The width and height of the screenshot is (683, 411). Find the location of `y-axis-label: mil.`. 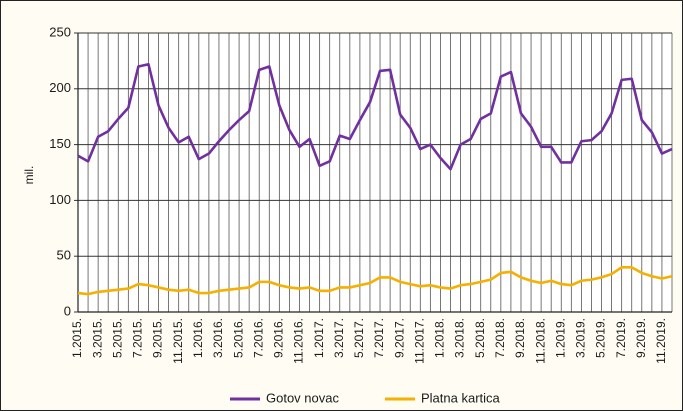

y-axis-label: mil. is located at coordinates (29, 175).